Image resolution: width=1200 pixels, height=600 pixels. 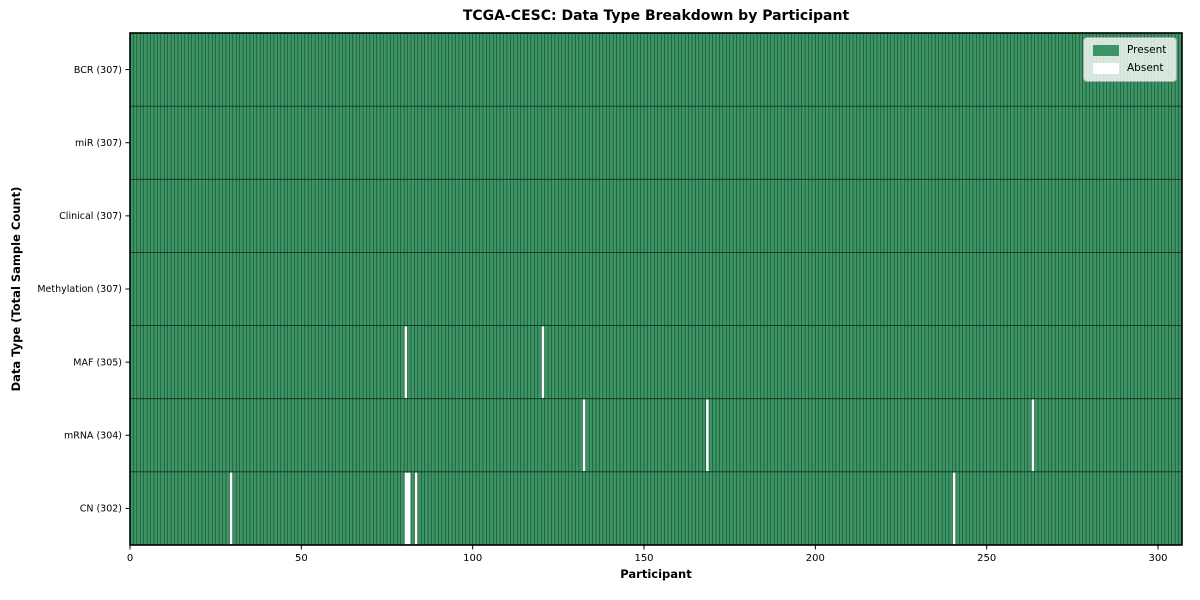 I want to click on legend-entry-absent: Absent, so click(x=1130, y=68).